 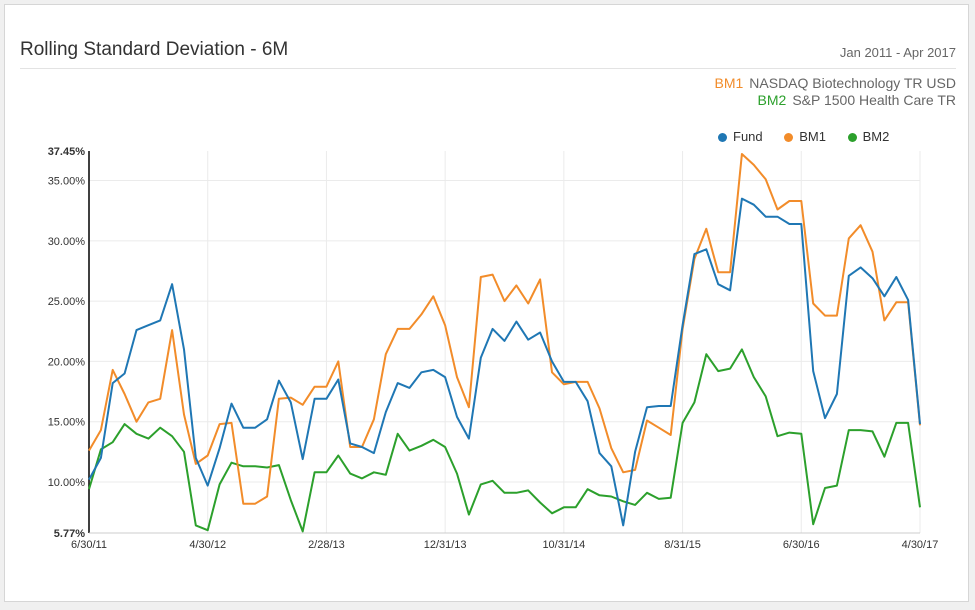 I want to click on legend-item-bm2: BM2, so click(x=868, y=136).